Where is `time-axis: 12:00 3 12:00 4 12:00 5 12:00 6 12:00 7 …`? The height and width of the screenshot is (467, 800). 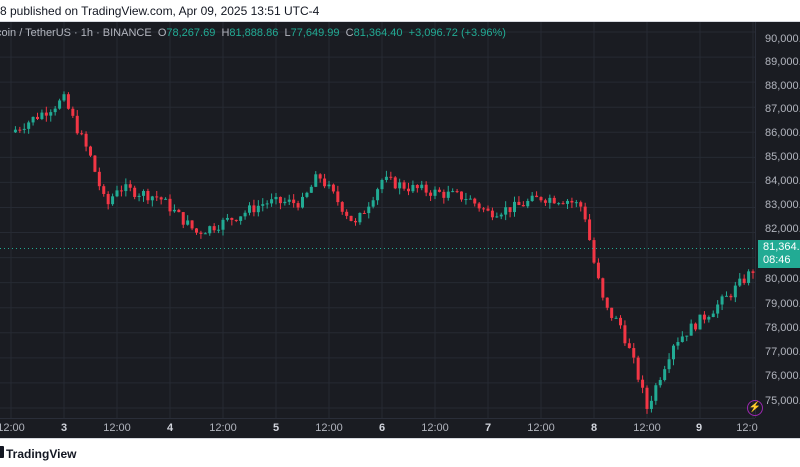
time-axis: 12:00 3 12:00 4 12:00 5 12:00 6 12:00 7 … is located at coordinates (379, 428).